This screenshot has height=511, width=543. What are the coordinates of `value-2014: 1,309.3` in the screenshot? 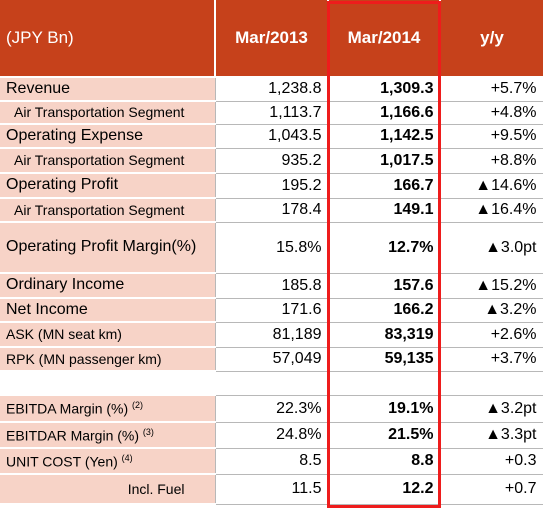 It's located at (384, 89).